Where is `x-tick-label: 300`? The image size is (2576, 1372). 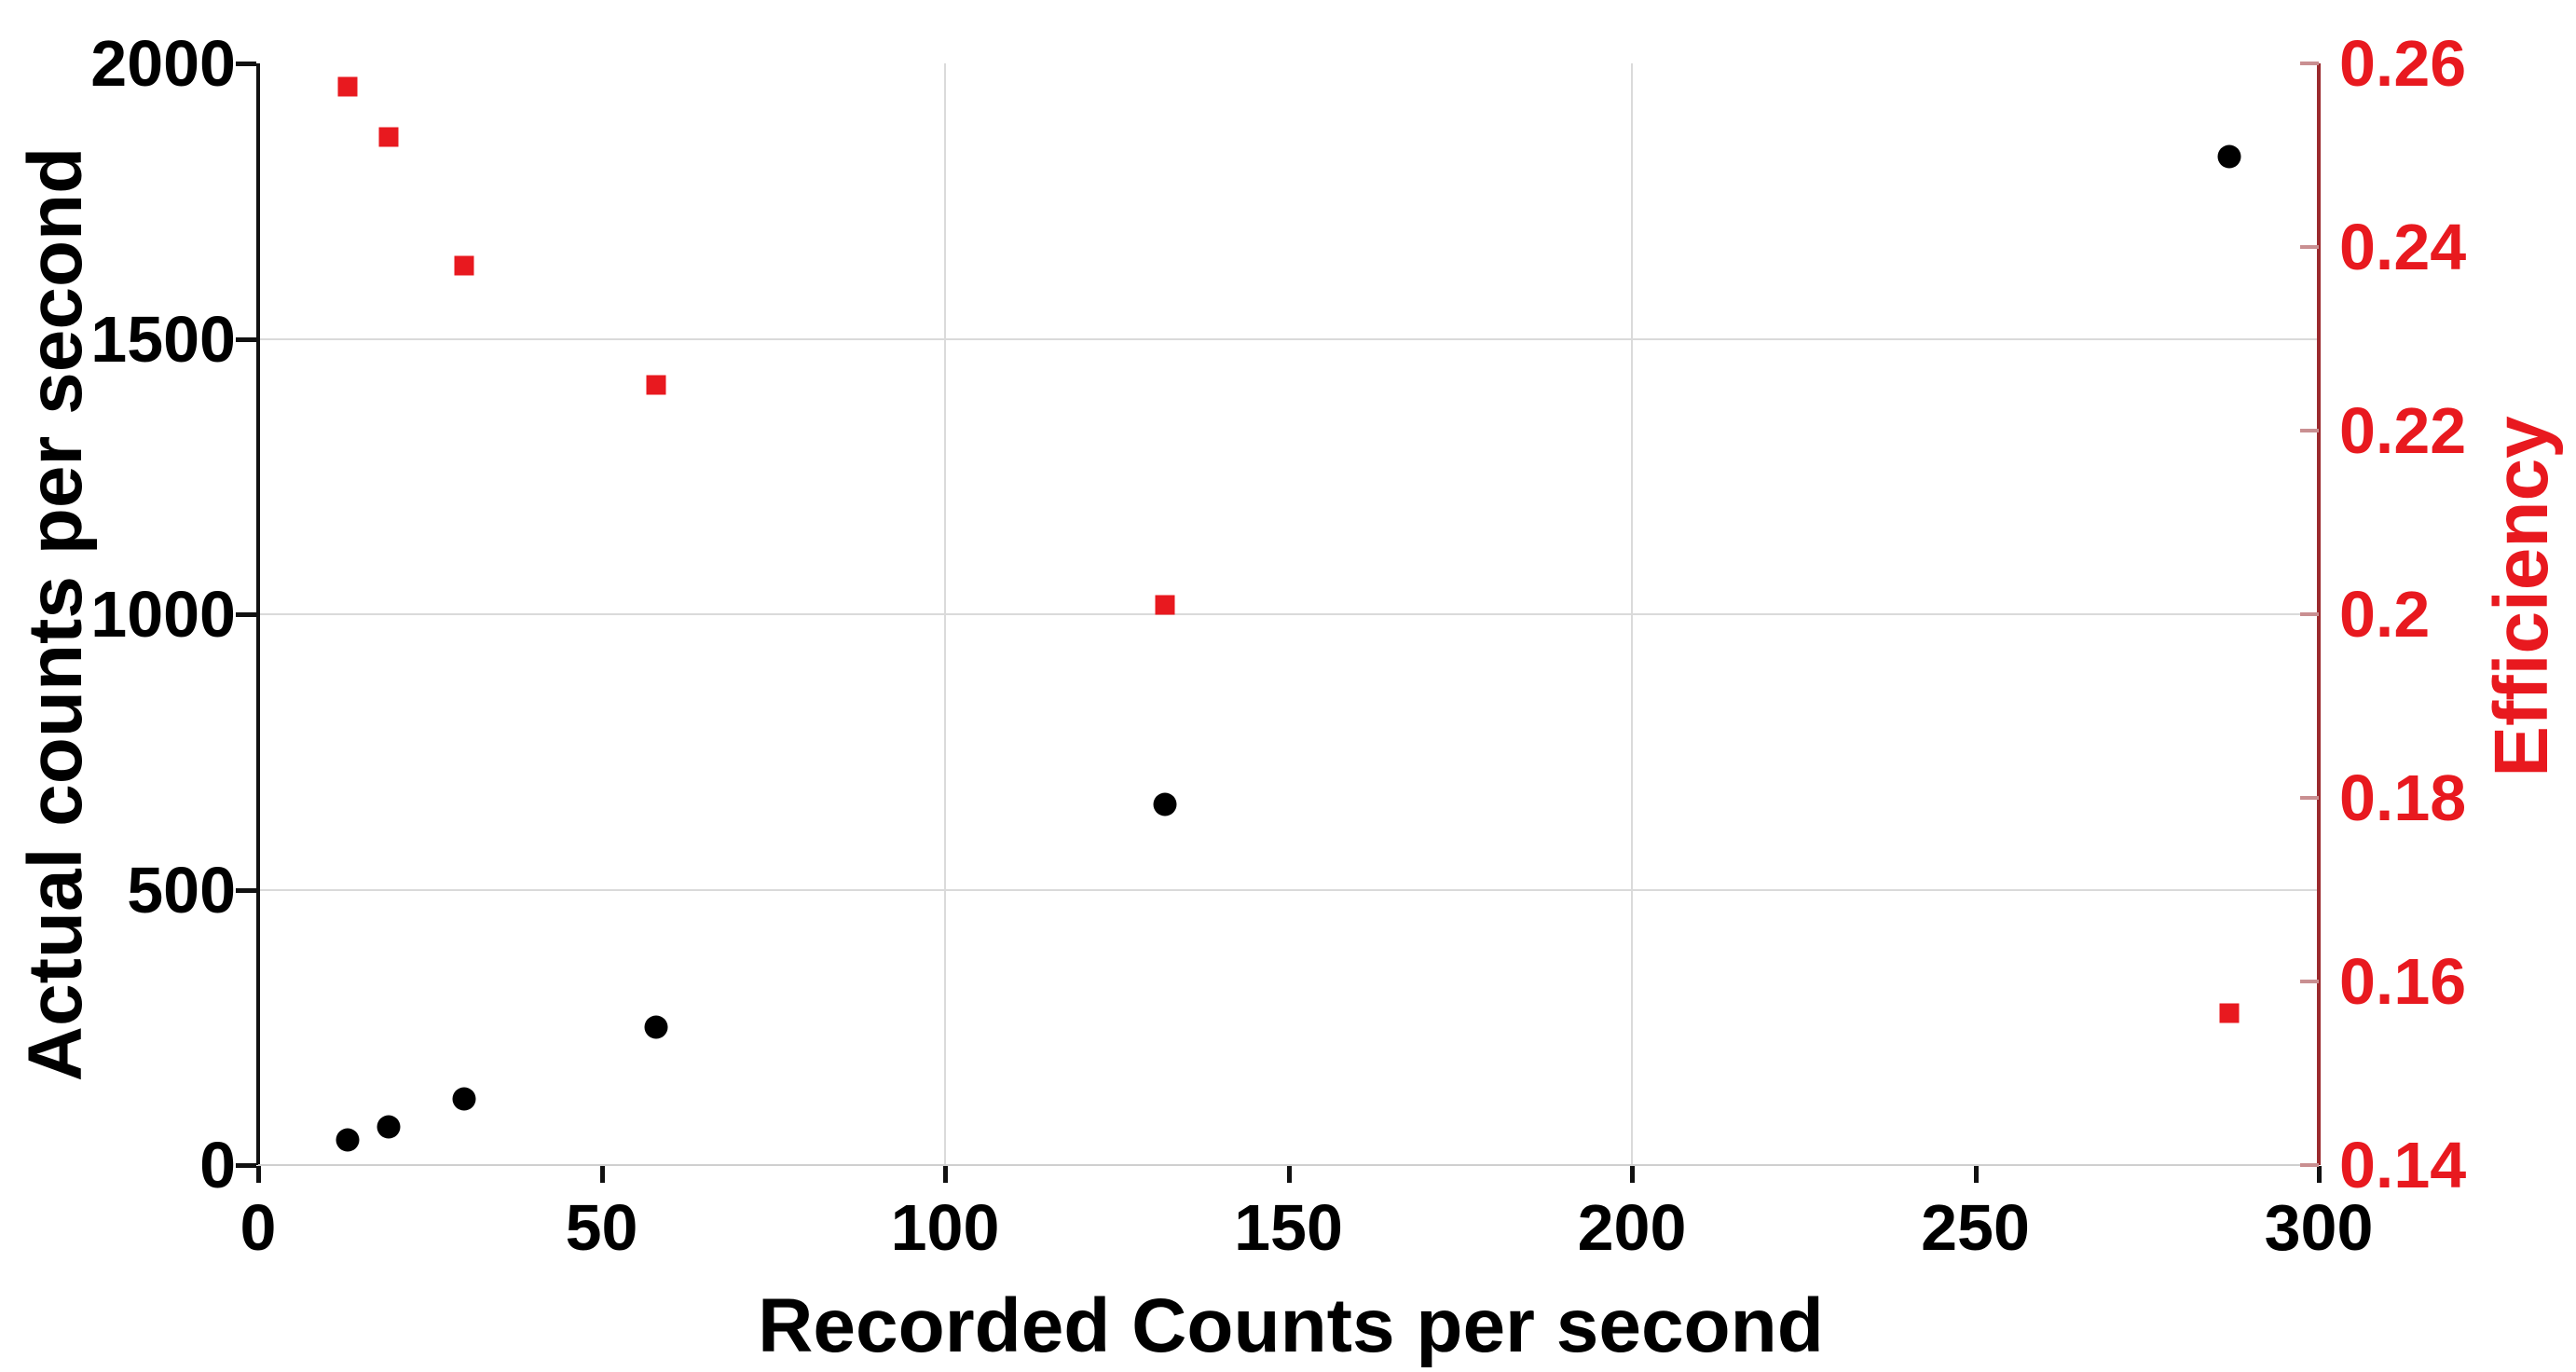
x-tick-label: 300 is located at coordinates (2319, 1227).